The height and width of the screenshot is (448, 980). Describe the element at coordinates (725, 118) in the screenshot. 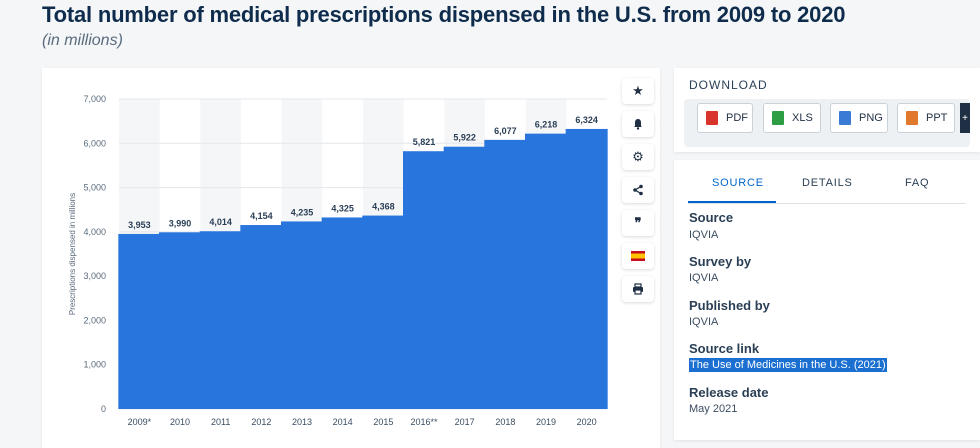

I see `download-pdf-button: PDF` at that location.